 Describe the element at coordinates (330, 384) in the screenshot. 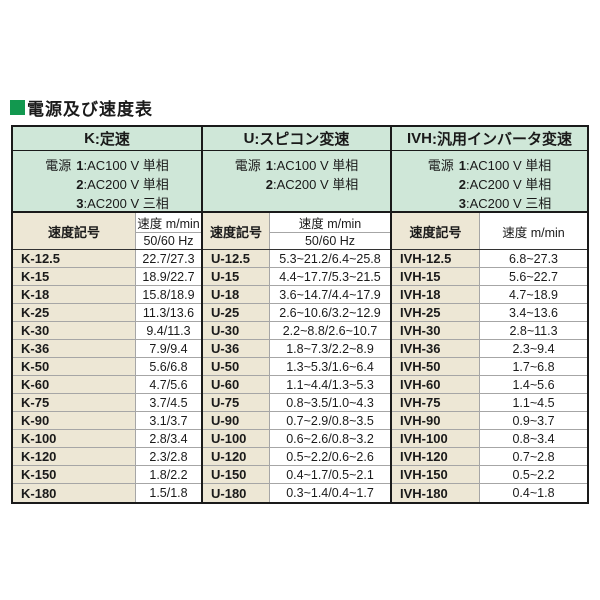

I see `speed-value-cell: 1.1~4.4/1.3~5.3` at that location.